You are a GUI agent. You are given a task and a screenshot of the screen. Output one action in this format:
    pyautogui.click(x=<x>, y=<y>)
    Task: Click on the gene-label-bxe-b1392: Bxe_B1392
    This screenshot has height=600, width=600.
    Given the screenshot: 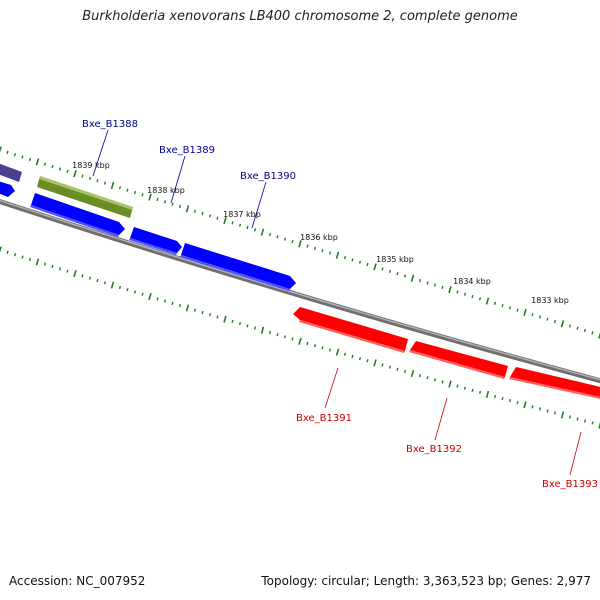 What is the action you would take?
    pyautogui.click(x=434, y=449)
    